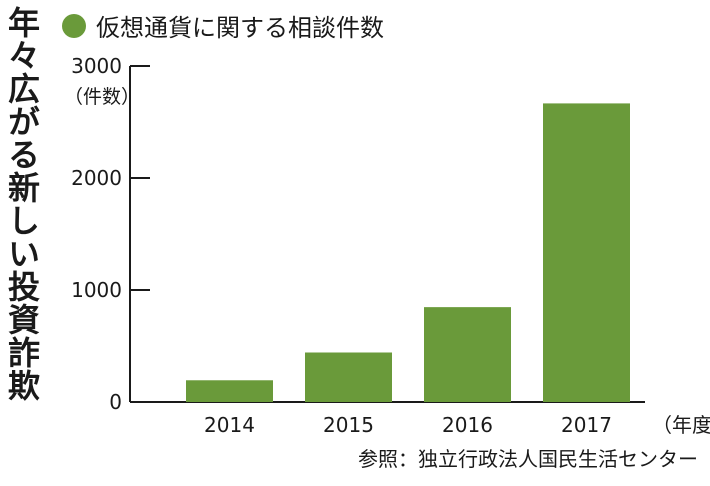 The height and width of the screenshot is (486, 710). I want to click on y-tick-label: 2000, so click(96, 178).